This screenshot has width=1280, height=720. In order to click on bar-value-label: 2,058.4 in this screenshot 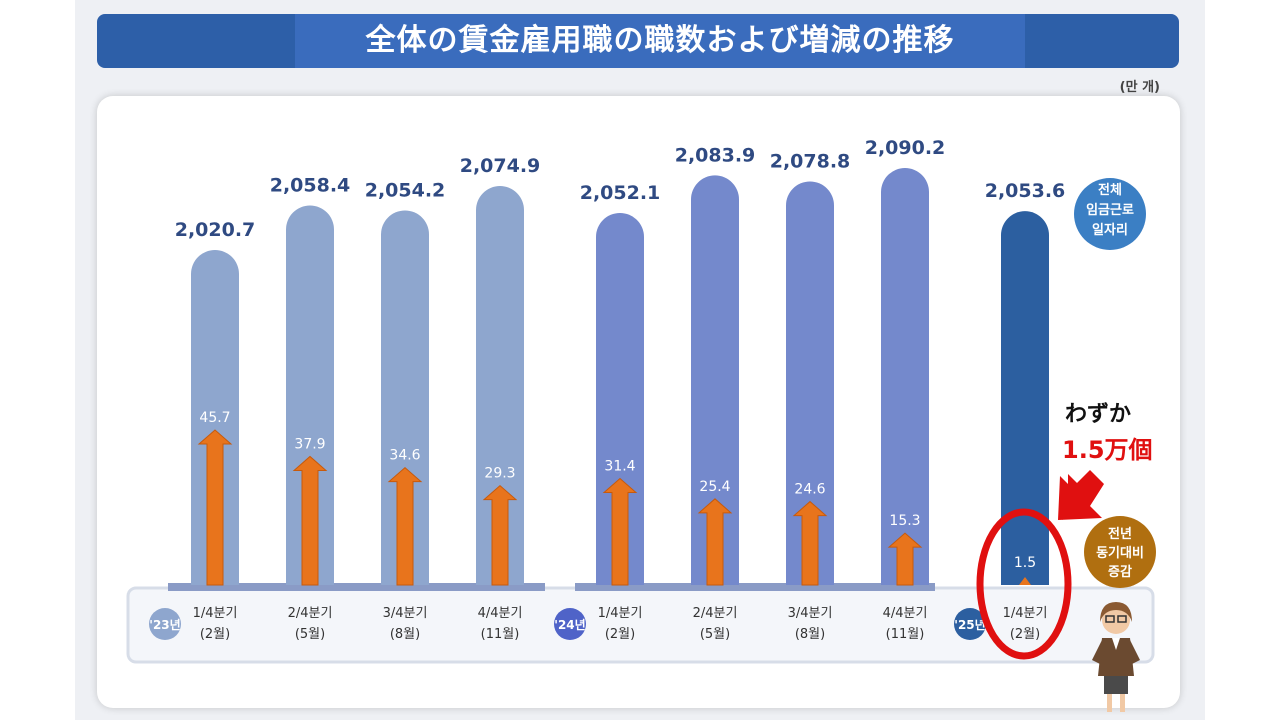, I will do `click(310, 186)`.